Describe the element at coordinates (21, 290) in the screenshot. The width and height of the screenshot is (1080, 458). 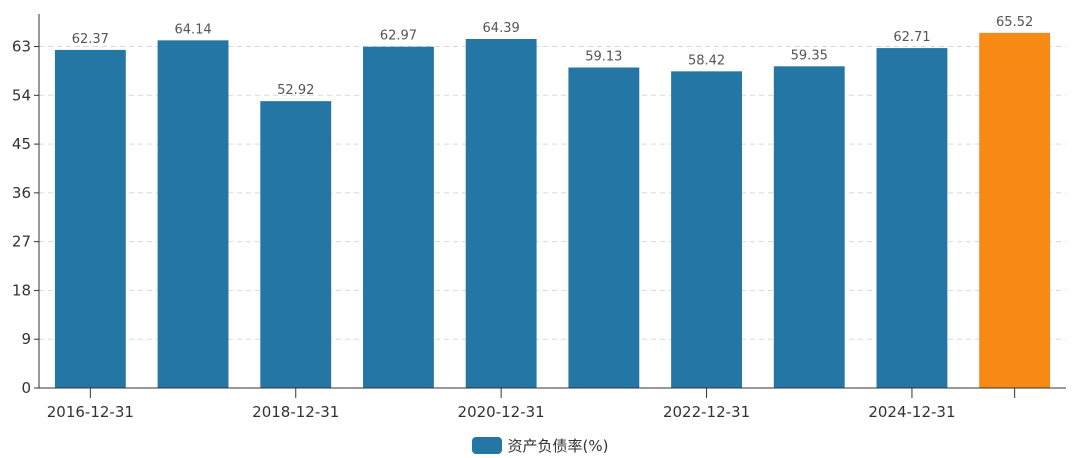
I see `y-tick-label: 18` at that location.